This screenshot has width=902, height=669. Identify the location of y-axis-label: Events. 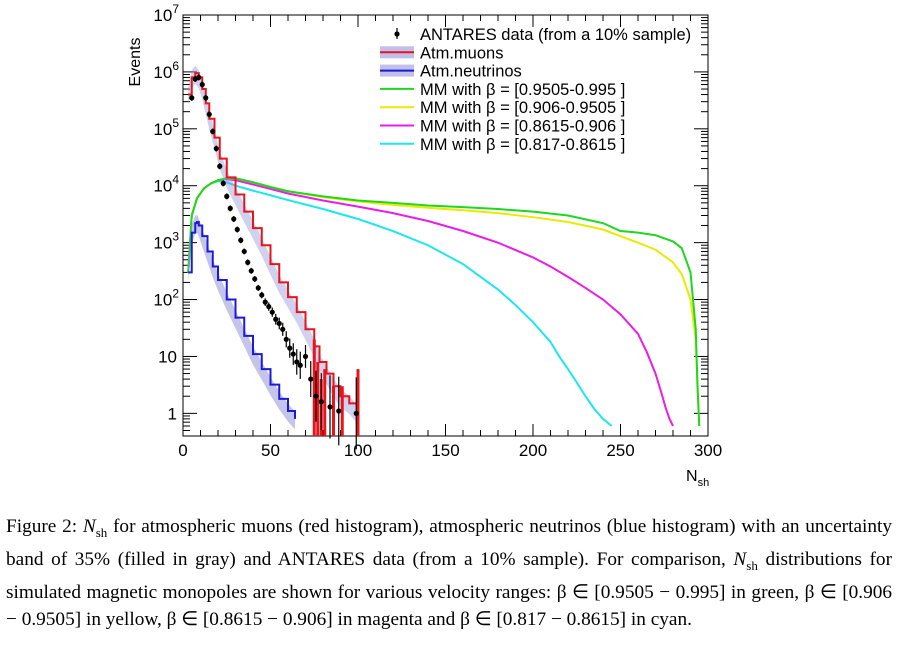
(135, 62).